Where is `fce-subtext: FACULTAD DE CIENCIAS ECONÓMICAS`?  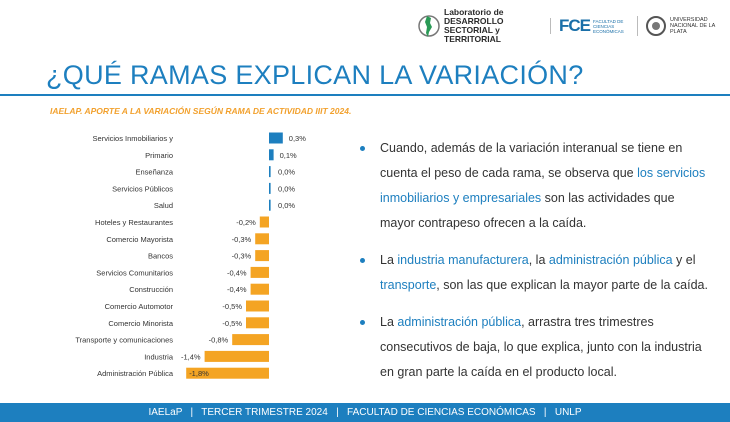
fce-subtext: FACULTAD DE CIENCIAS ECONÓMICAS is located at coordinates (608, 26).